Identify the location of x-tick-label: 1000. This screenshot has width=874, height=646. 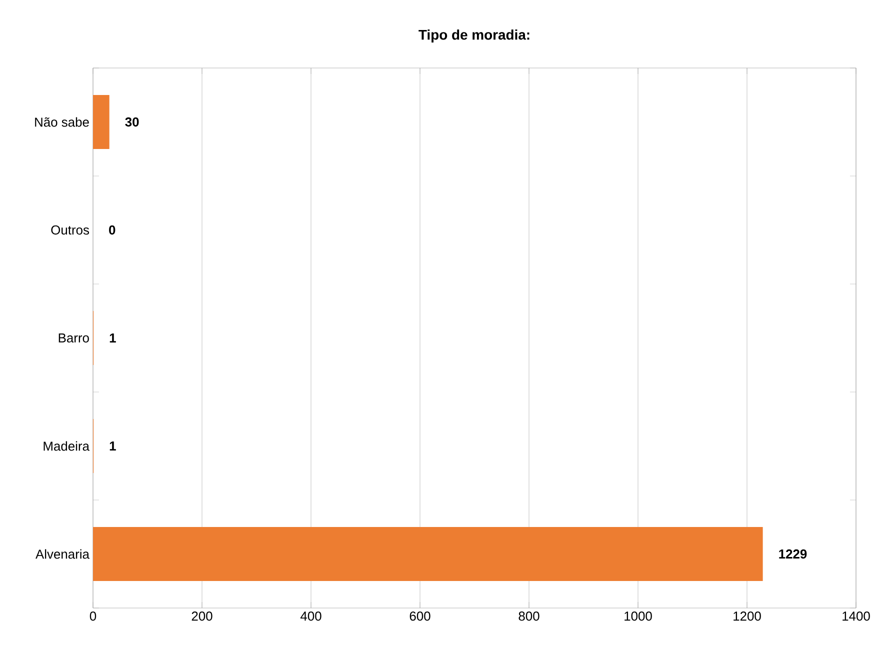
(638, 616).